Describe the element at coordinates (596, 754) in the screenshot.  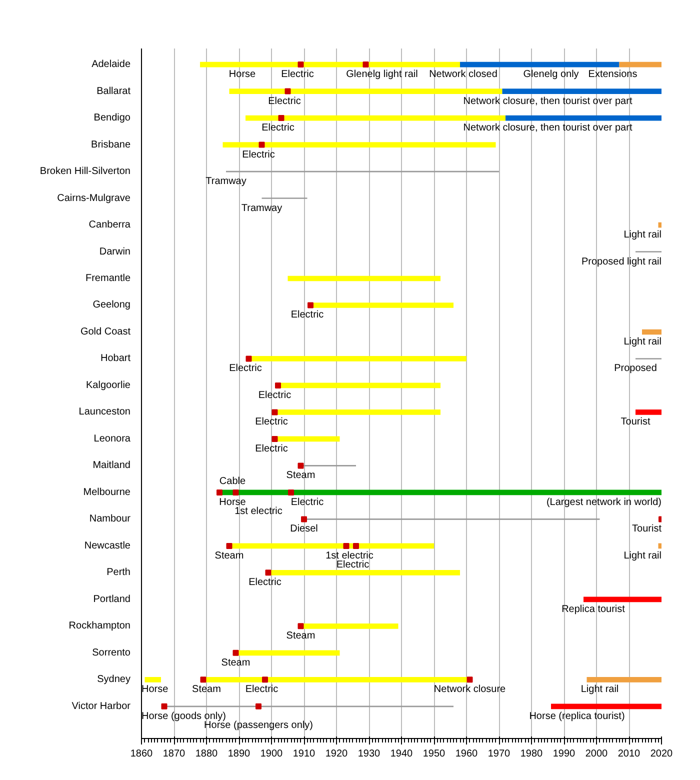
I see `x-tick-label: 2000` at that location.